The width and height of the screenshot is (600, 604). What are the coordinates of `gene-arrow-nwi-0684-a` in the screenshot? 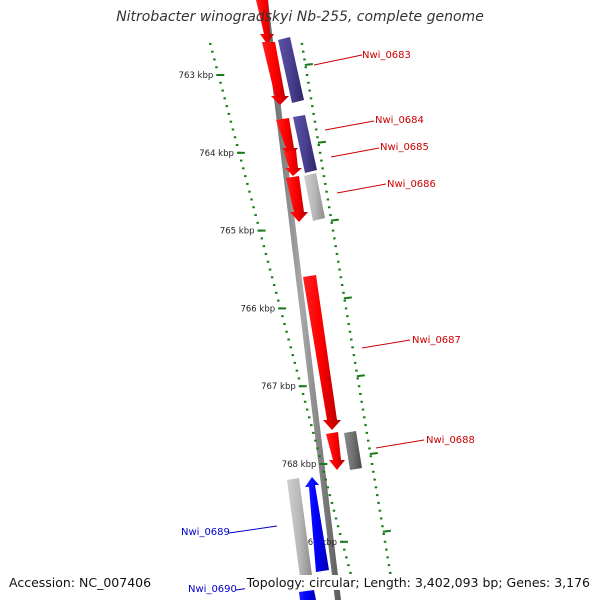 It's located at (287, 137).